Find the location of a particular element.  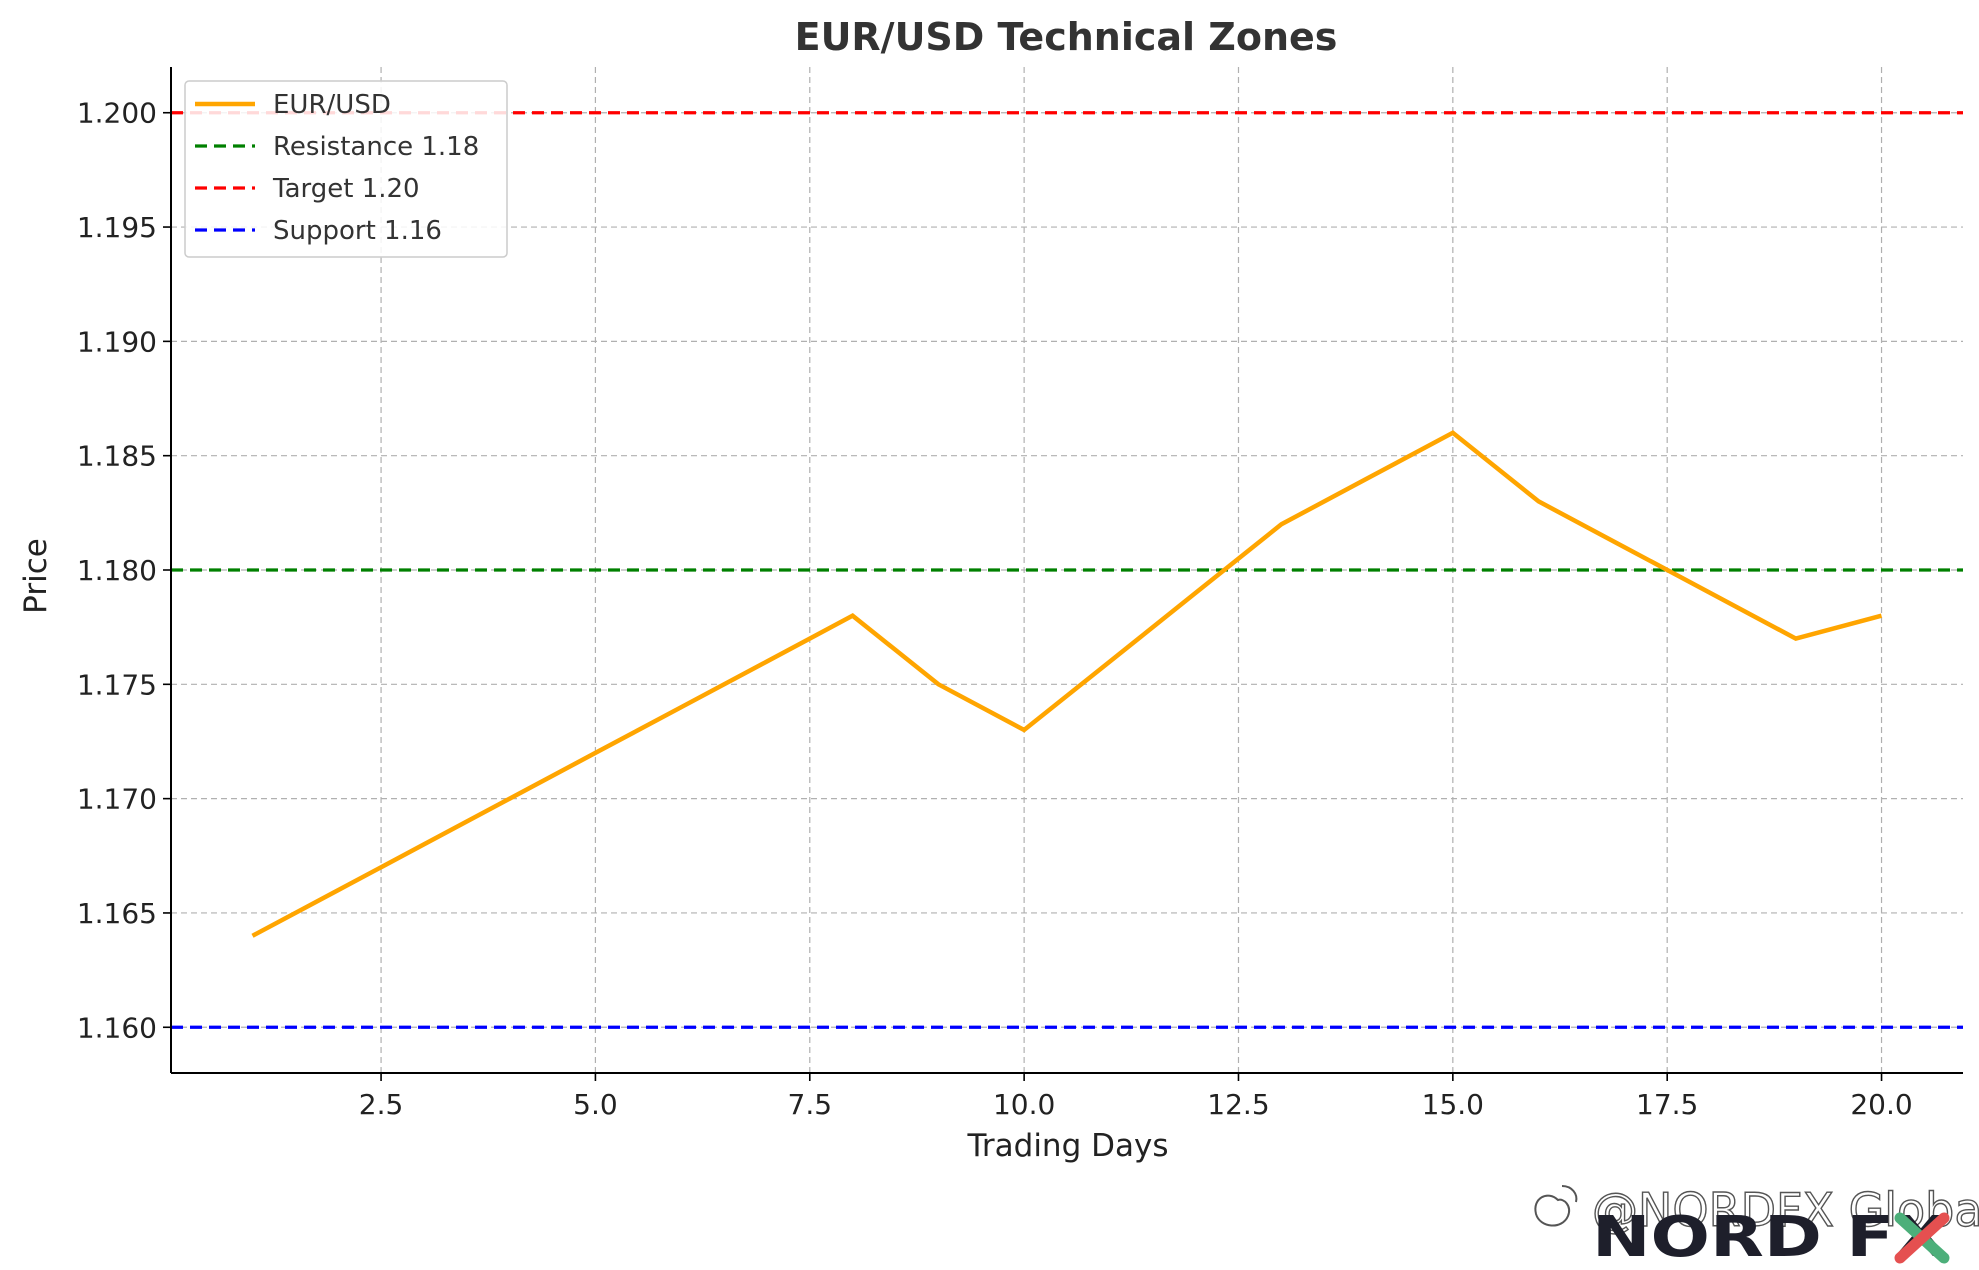

x-tick-label: 10.0 is located at coordinates (1024, 1104).